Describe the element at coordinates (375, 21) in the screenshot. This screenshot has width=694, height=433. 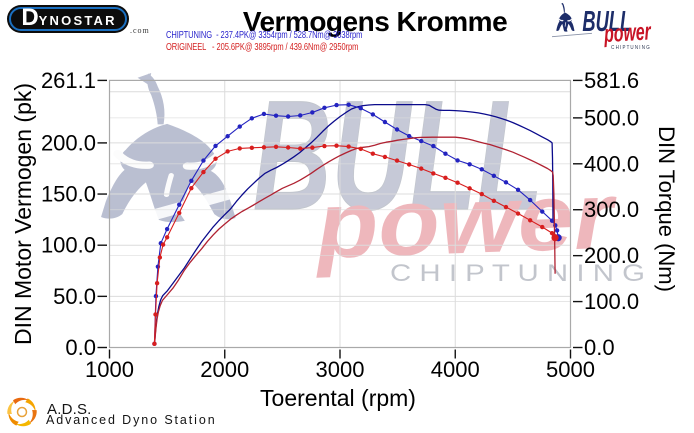
I see `page-title: Vermogens Kromme` at that location.